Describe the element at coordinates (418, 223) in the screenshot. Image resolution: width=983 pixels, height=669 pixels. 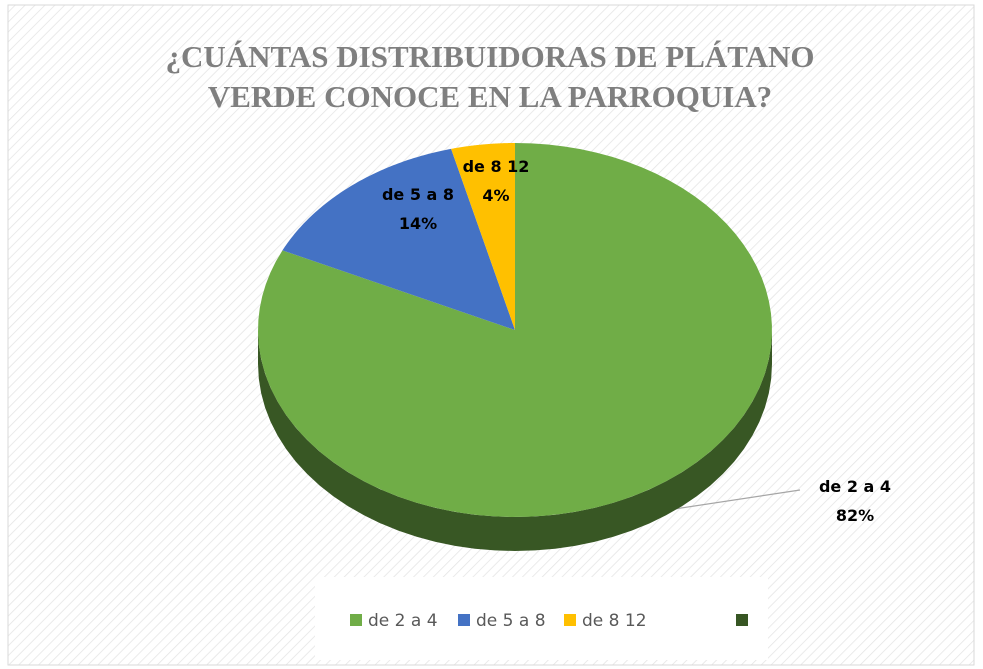
I see `data-label-value: 14%` at that location.